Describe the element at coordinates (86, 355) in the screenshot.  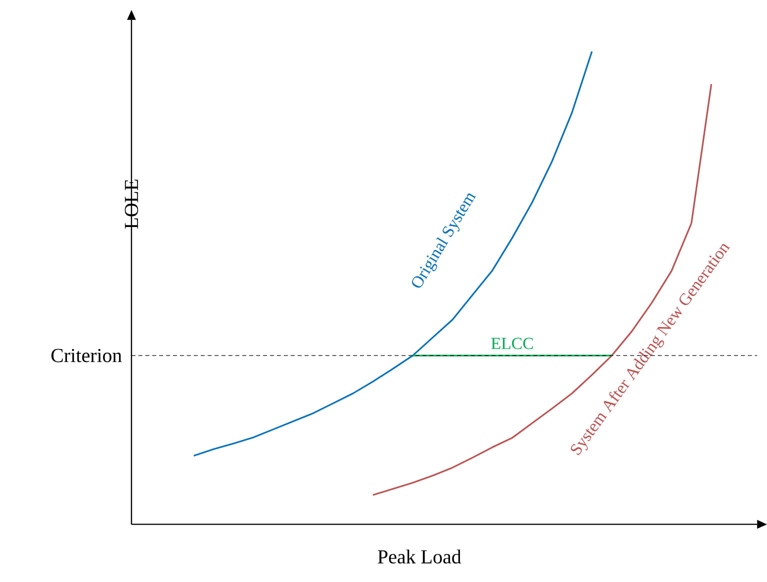
I see `ref-line-label: Criterion` at that location.